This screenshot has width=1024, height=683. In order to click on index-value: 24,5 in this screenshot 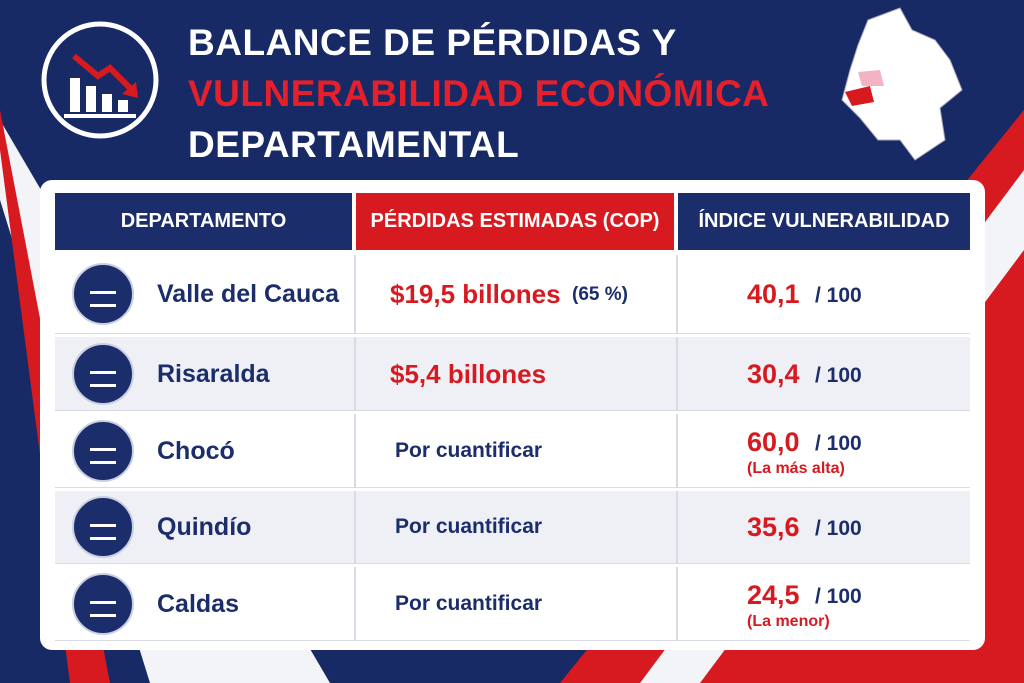, I will do `click(773, 594)`.